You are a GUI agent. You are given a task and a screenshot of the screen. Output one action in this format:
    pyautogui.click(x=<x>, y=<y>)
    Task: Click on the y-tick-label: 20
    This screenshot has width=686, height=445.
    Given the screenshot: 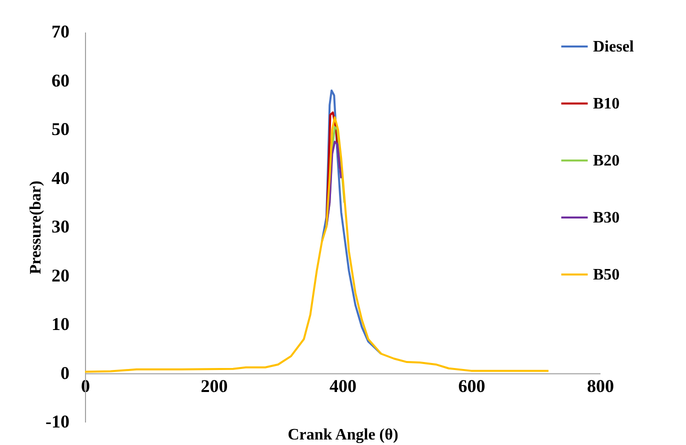 What is the action you would take?
    pyautogui.click(x=61, y=275)
    